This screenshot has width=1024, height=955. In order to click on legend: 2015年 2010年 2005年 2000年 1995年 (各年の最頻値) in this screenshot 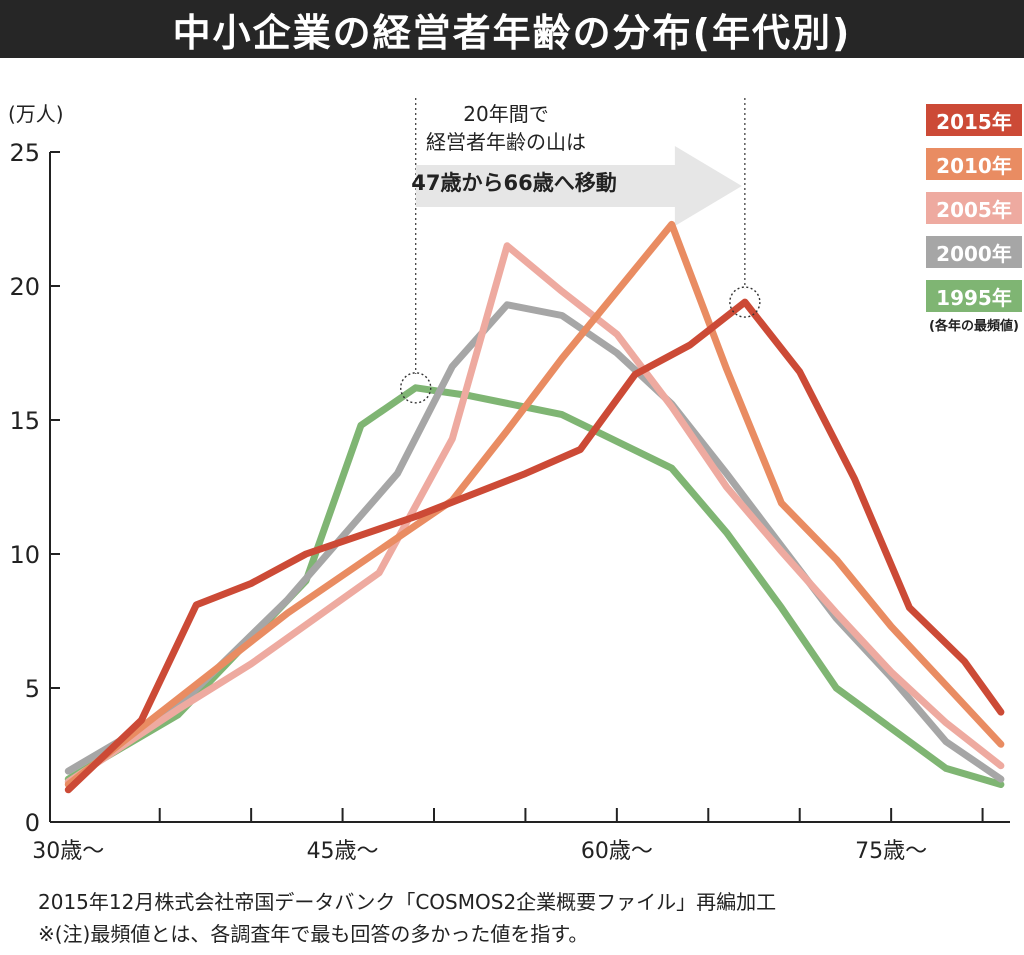, I will do `click(974, 219)`.